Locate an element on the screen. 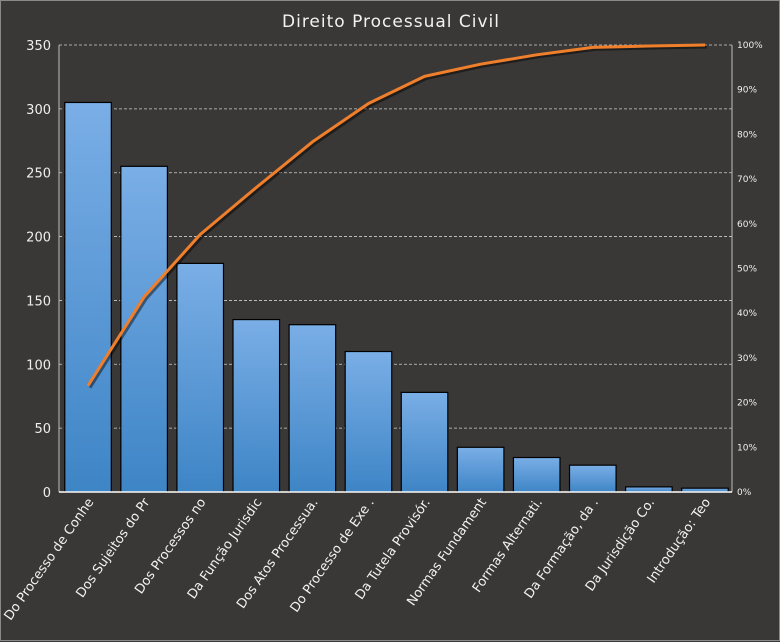  y2-tick-label: 80% is located at coordinates (747, 135).